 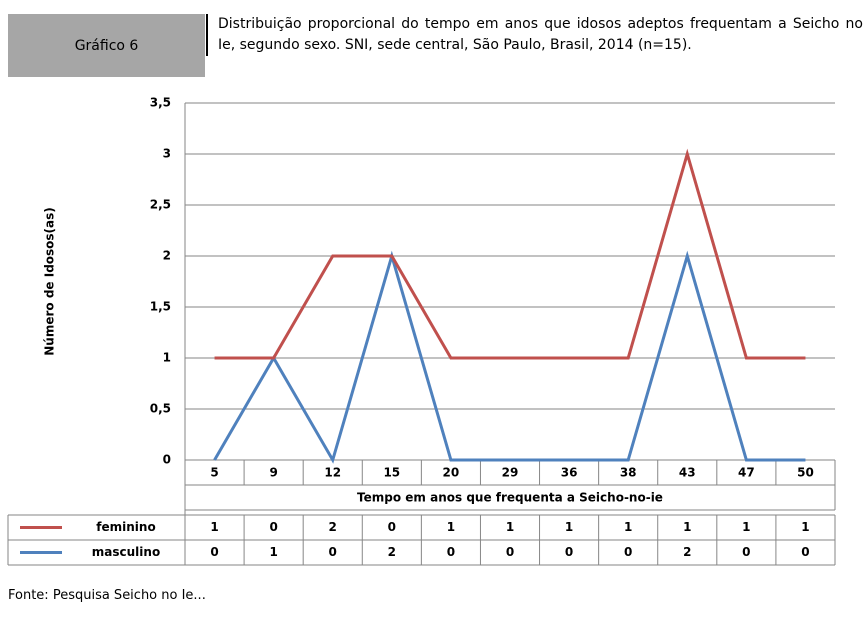 I want to click on legend-label: feminino, so click(x=125, y=527).